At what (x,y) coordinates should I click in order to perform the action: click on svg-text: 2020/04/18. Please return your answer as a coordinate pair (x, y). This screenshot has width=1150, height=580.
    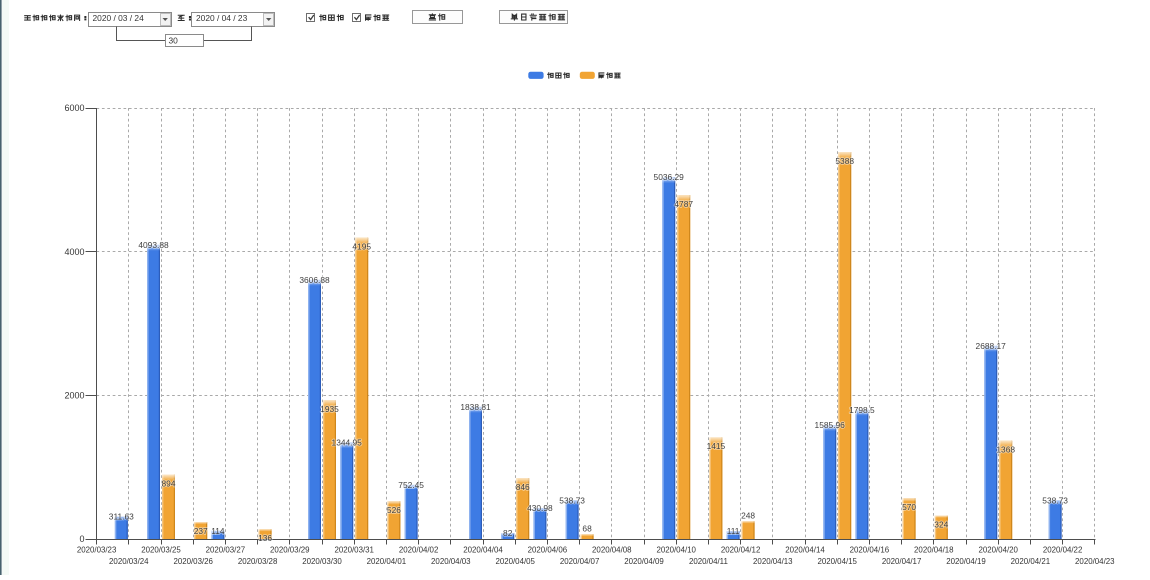
    Looking at the image, I should click on (934, 549).